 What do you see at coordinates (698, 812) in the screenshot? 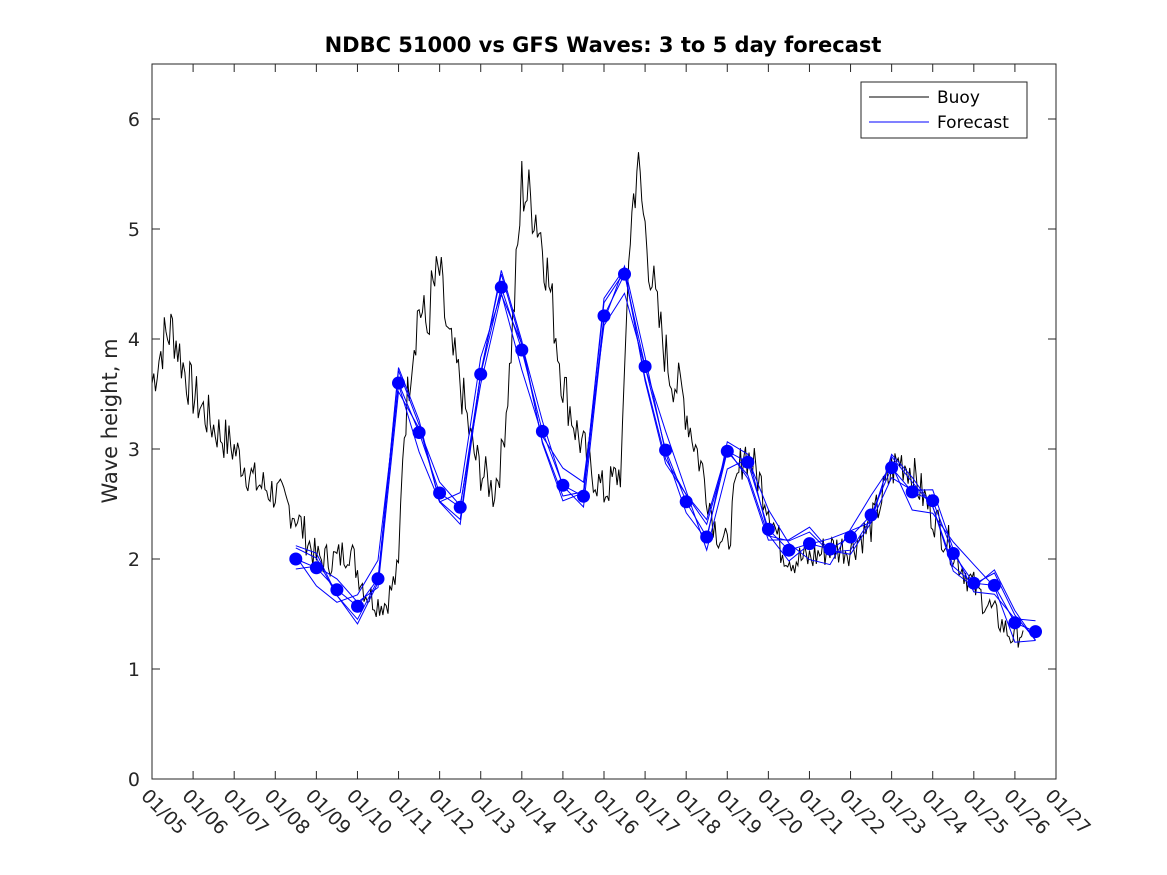
I see `x-tick-label: 01/18` at bounding box center [698, 812].